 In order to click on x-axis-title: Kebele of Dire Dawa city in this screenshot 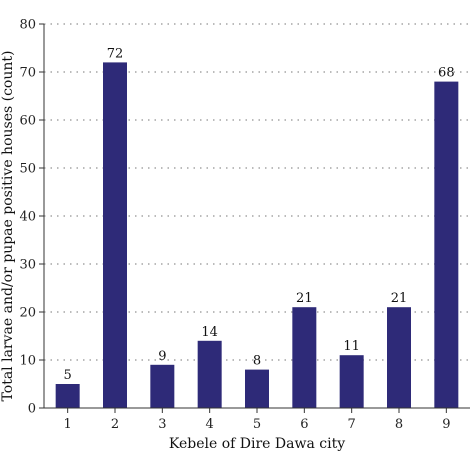, I will do `click(257, 444)`.